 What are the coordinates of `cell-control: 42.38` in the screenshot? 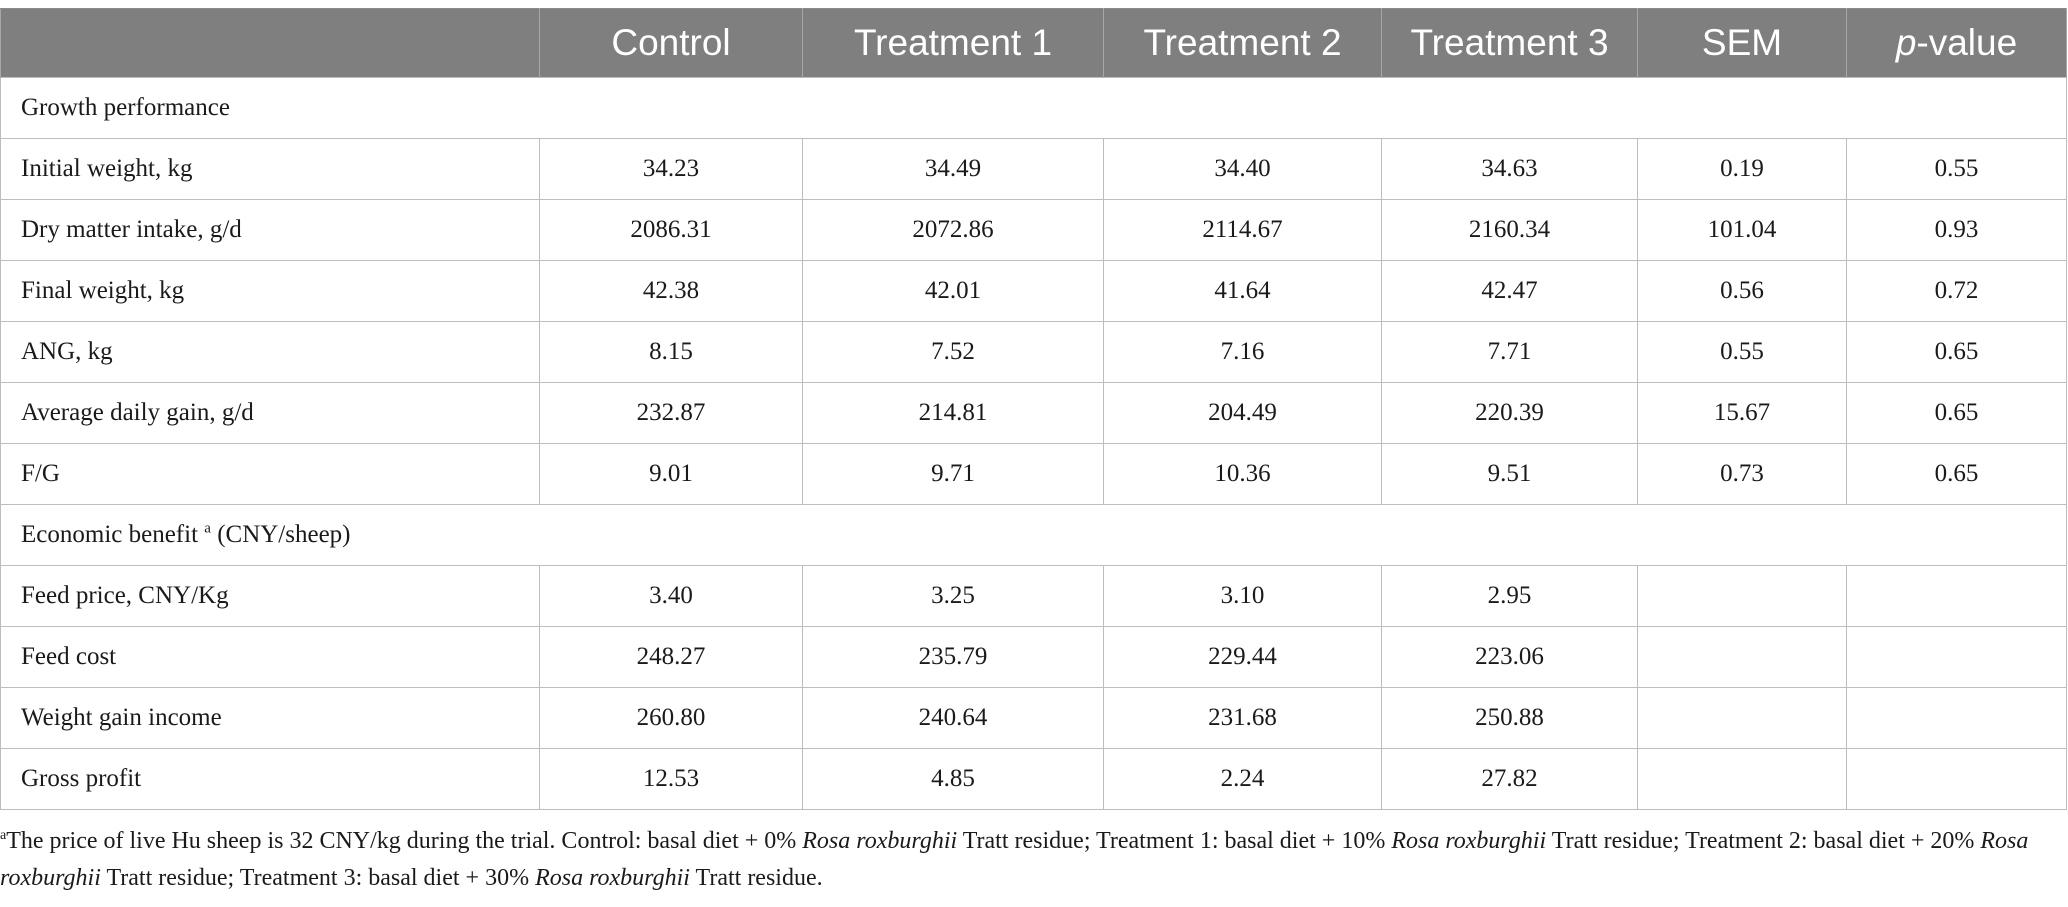 It's located at (671, 291).